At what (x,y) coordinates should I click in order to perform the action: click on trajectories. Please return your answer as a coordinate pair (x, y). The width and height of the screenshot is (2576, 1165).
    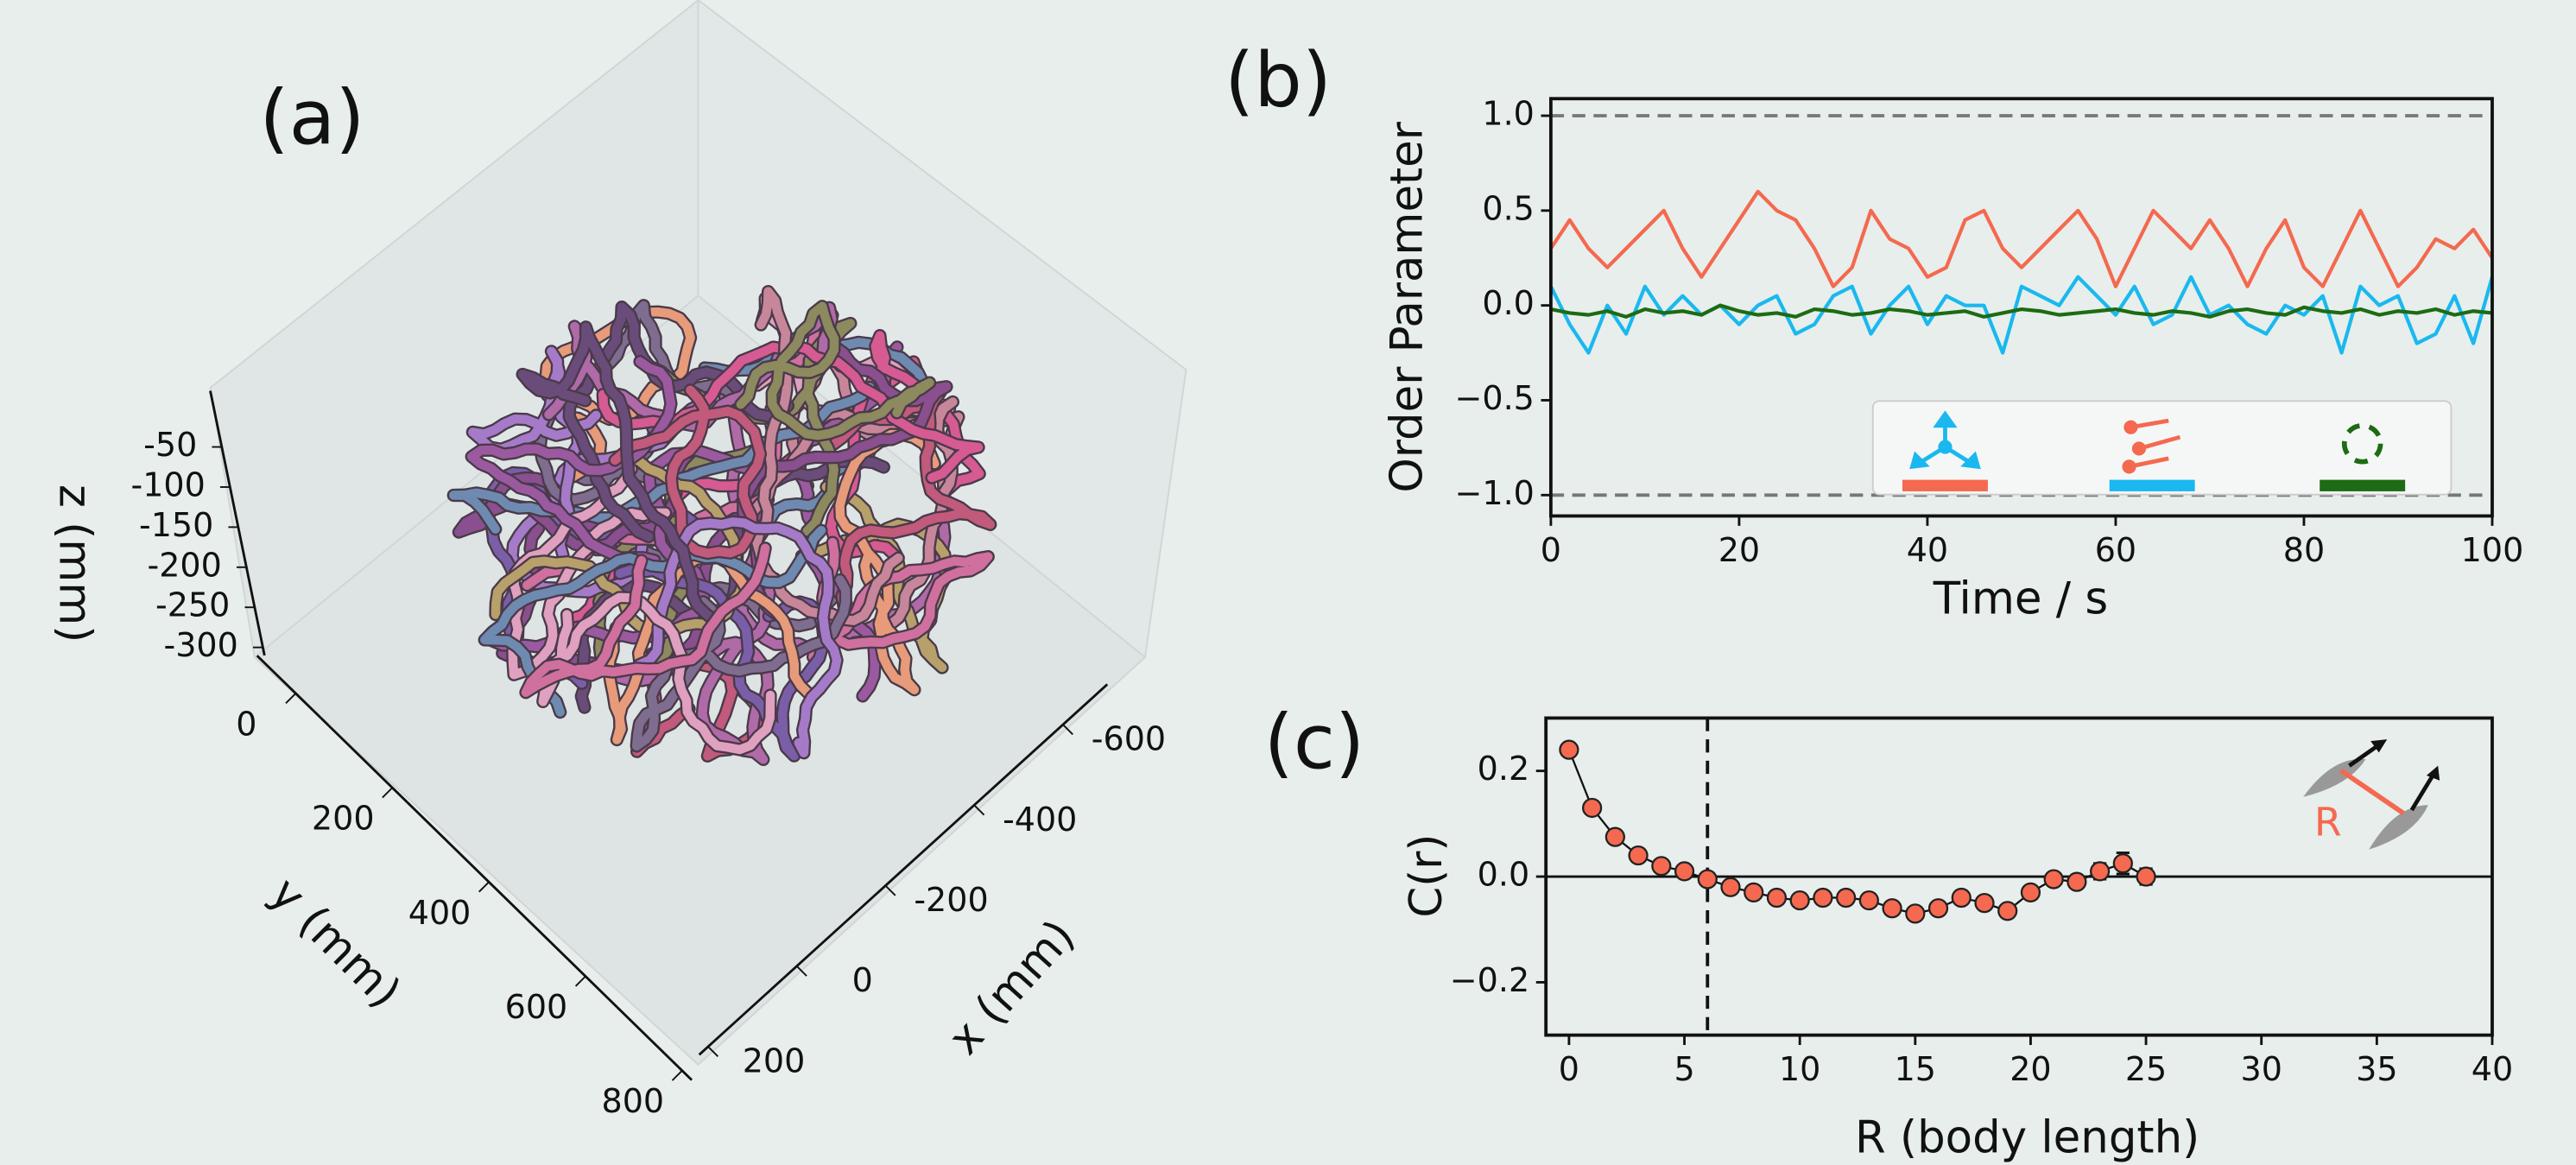
    Looking at the image, I should click on (721, 525).